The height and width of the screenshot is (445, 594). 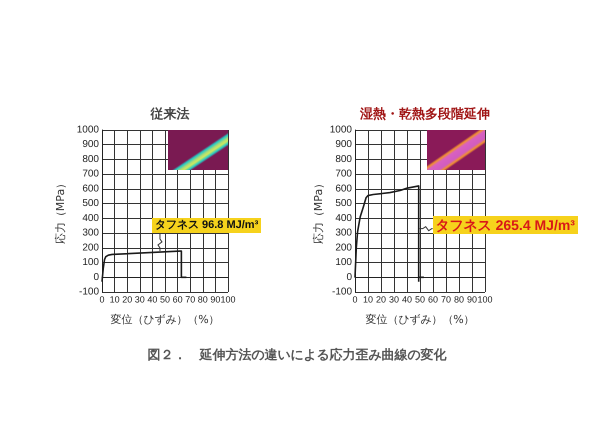 I want to click on annotation: タフネス 265.4 MJ/m³, so click(x=505, y=225).